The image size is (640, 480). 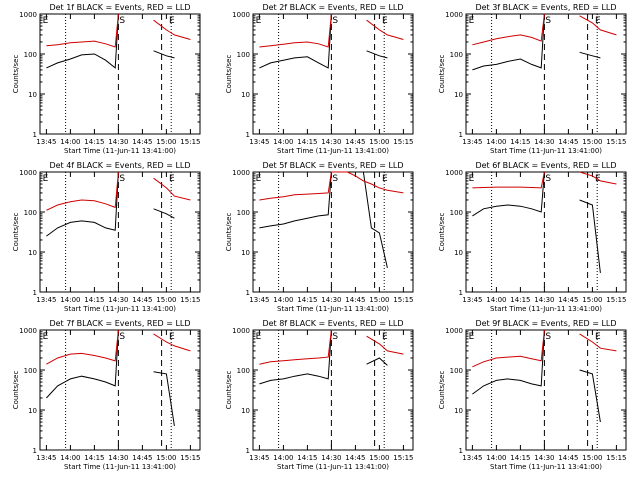 I want to click on panel-title: Det 2f BLACK = Events, RED = LLD, so click(x=332, y=7).